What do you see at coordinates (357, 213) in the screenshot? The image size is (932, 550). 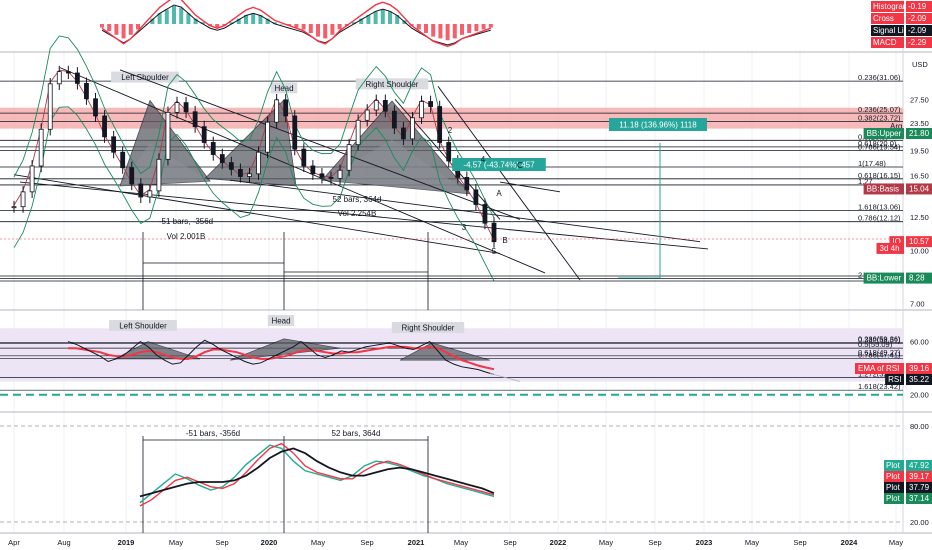 I see `chart-annotation: Vol 2.254B` at bounding box center [357, 213].